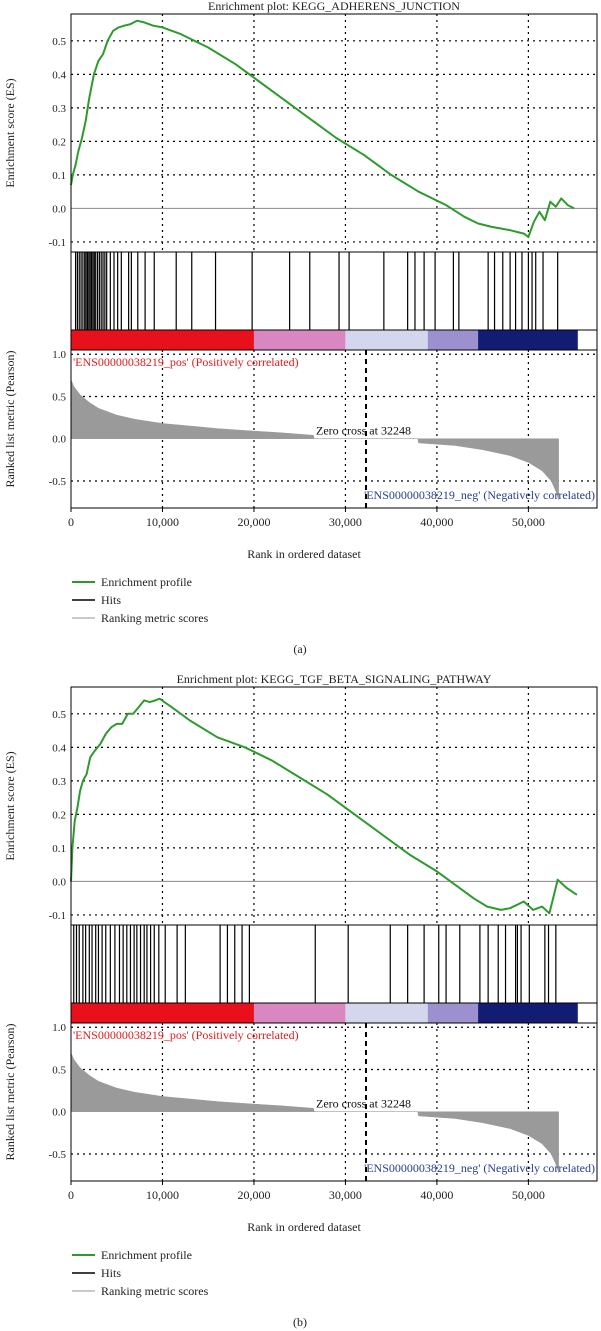 The width and height of the screenshot is (601, 1331). I want to click on panel-label: (b), so click(300, 1322).